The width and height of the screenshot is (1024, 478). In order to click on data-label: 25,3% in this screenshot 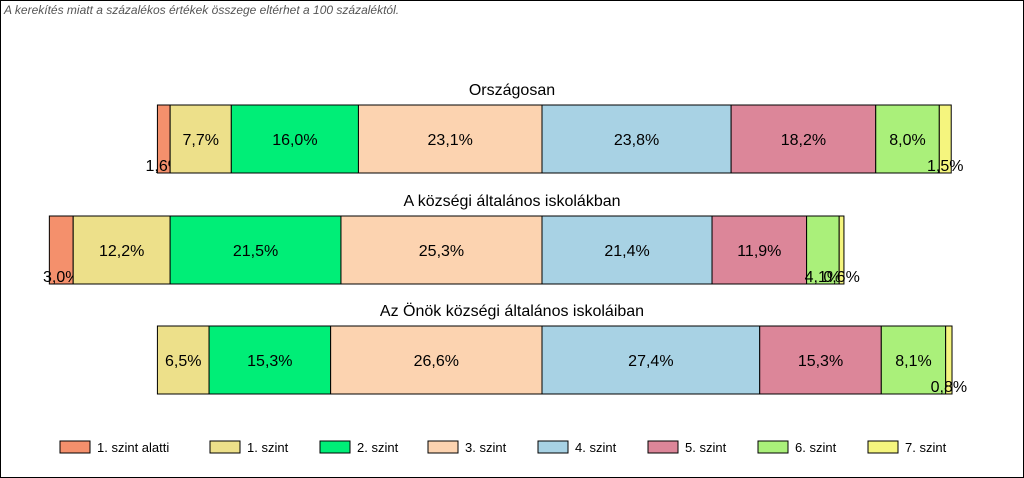, I will do `click(441, 251)`.